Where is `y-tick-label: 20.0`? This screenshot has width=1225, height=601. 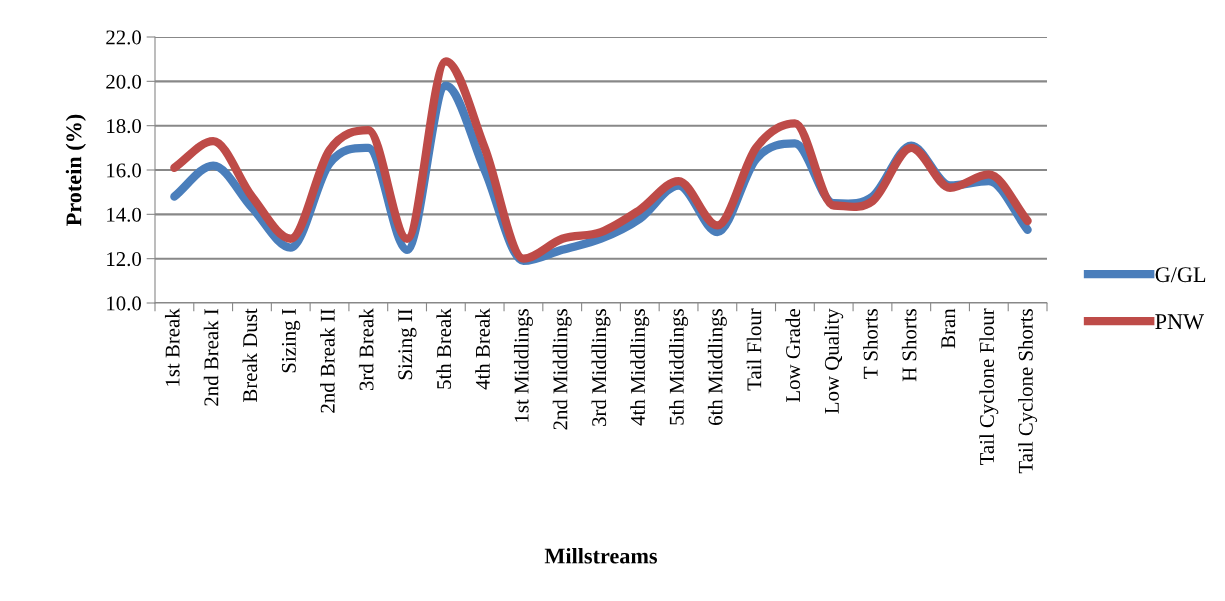 y-tick-label: 20.0 is located at coordinates (124, 81).